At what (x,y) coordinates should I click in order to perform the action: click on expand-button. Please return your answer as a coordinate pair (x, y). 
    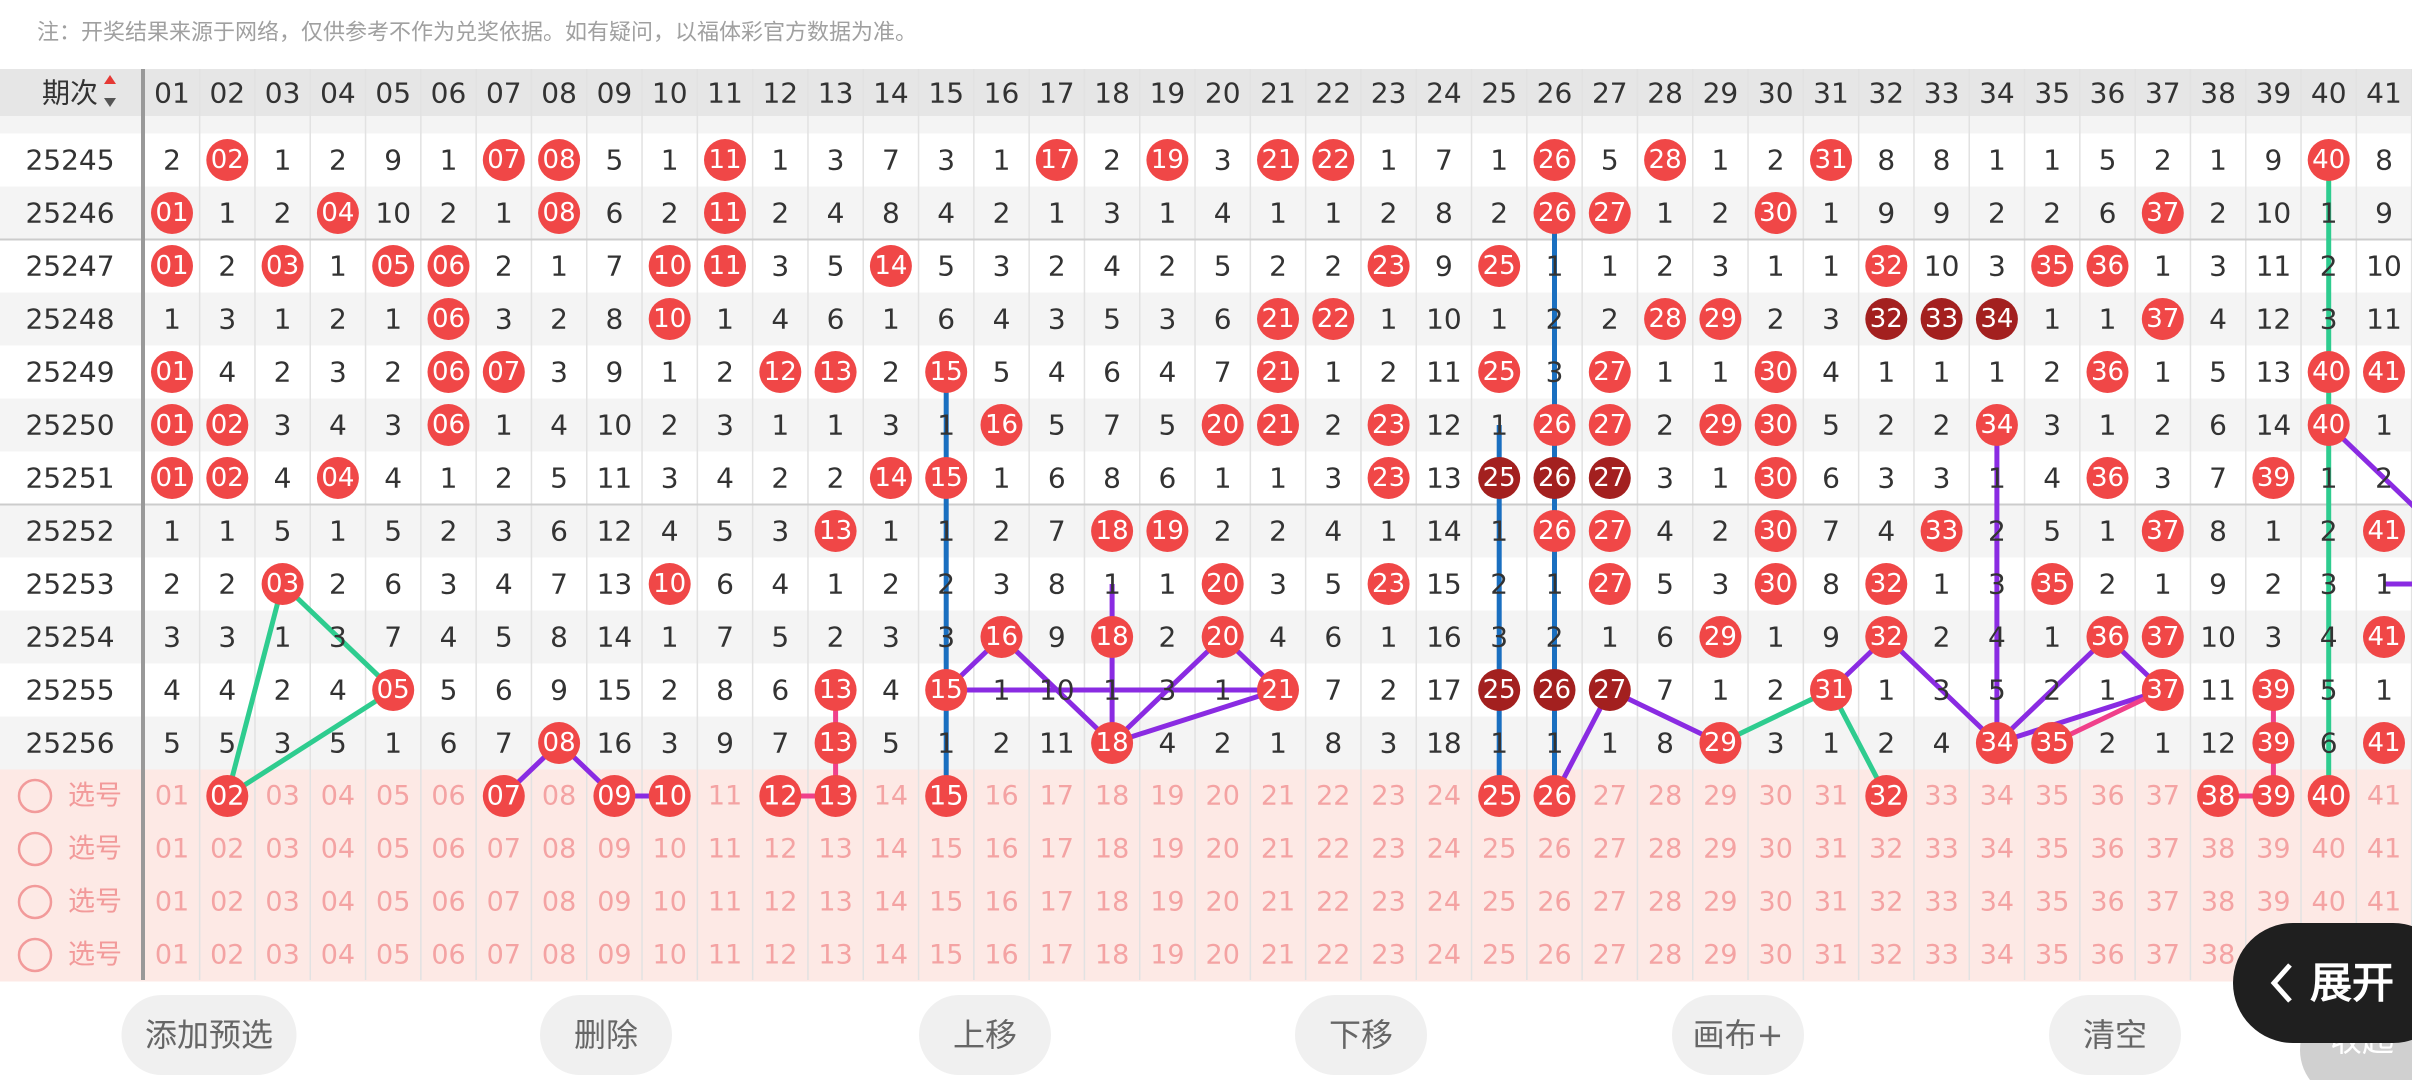
    Looking at the image, I should click on (2322, 983).